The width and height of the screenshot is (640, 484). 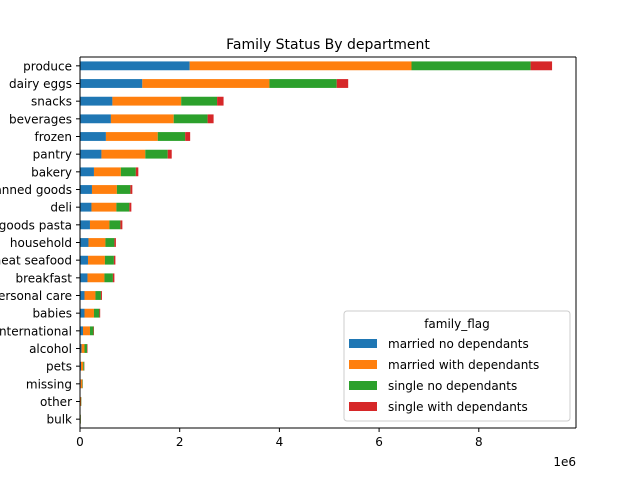 I want to click on legend-label: single no dependants, so click(x=452, y=386).